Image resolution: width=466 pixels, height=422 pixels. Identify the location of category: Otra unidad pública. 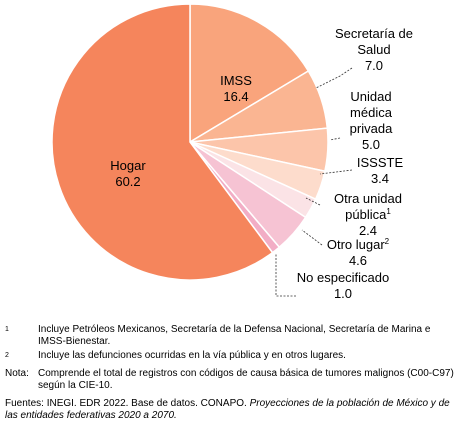
(368, 206).